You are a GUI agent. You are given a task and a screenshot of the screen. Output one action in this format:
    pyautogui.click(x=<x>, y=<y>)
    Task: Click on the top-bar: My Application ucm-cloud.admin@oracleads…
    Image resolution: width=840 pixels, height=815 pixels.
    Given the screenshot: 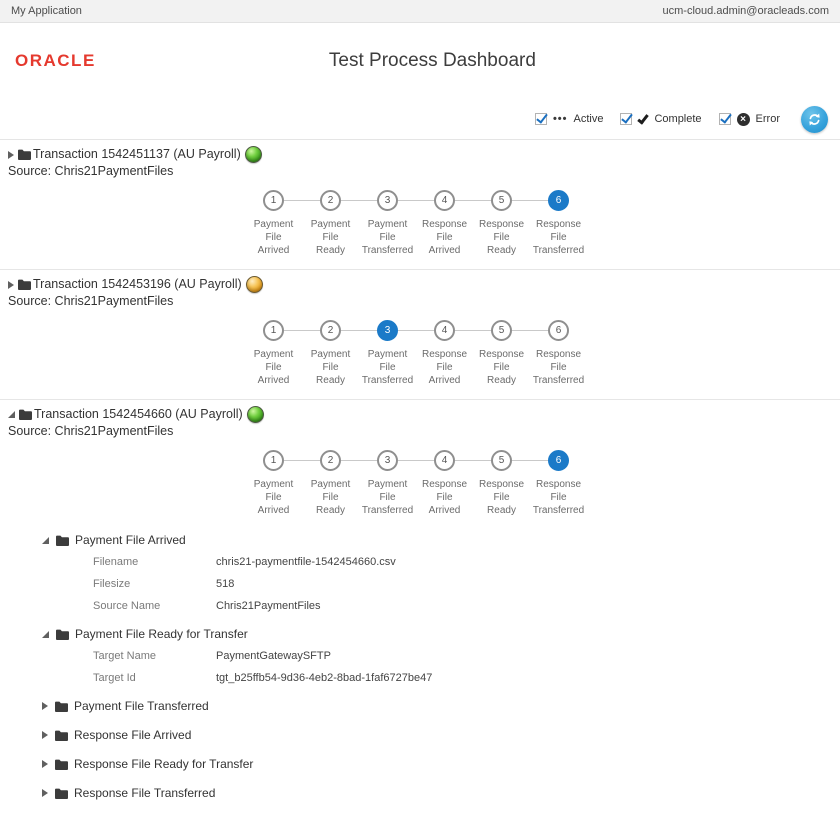 What is the action you would take?
    pyautogui.click(x=420, y=11)
    